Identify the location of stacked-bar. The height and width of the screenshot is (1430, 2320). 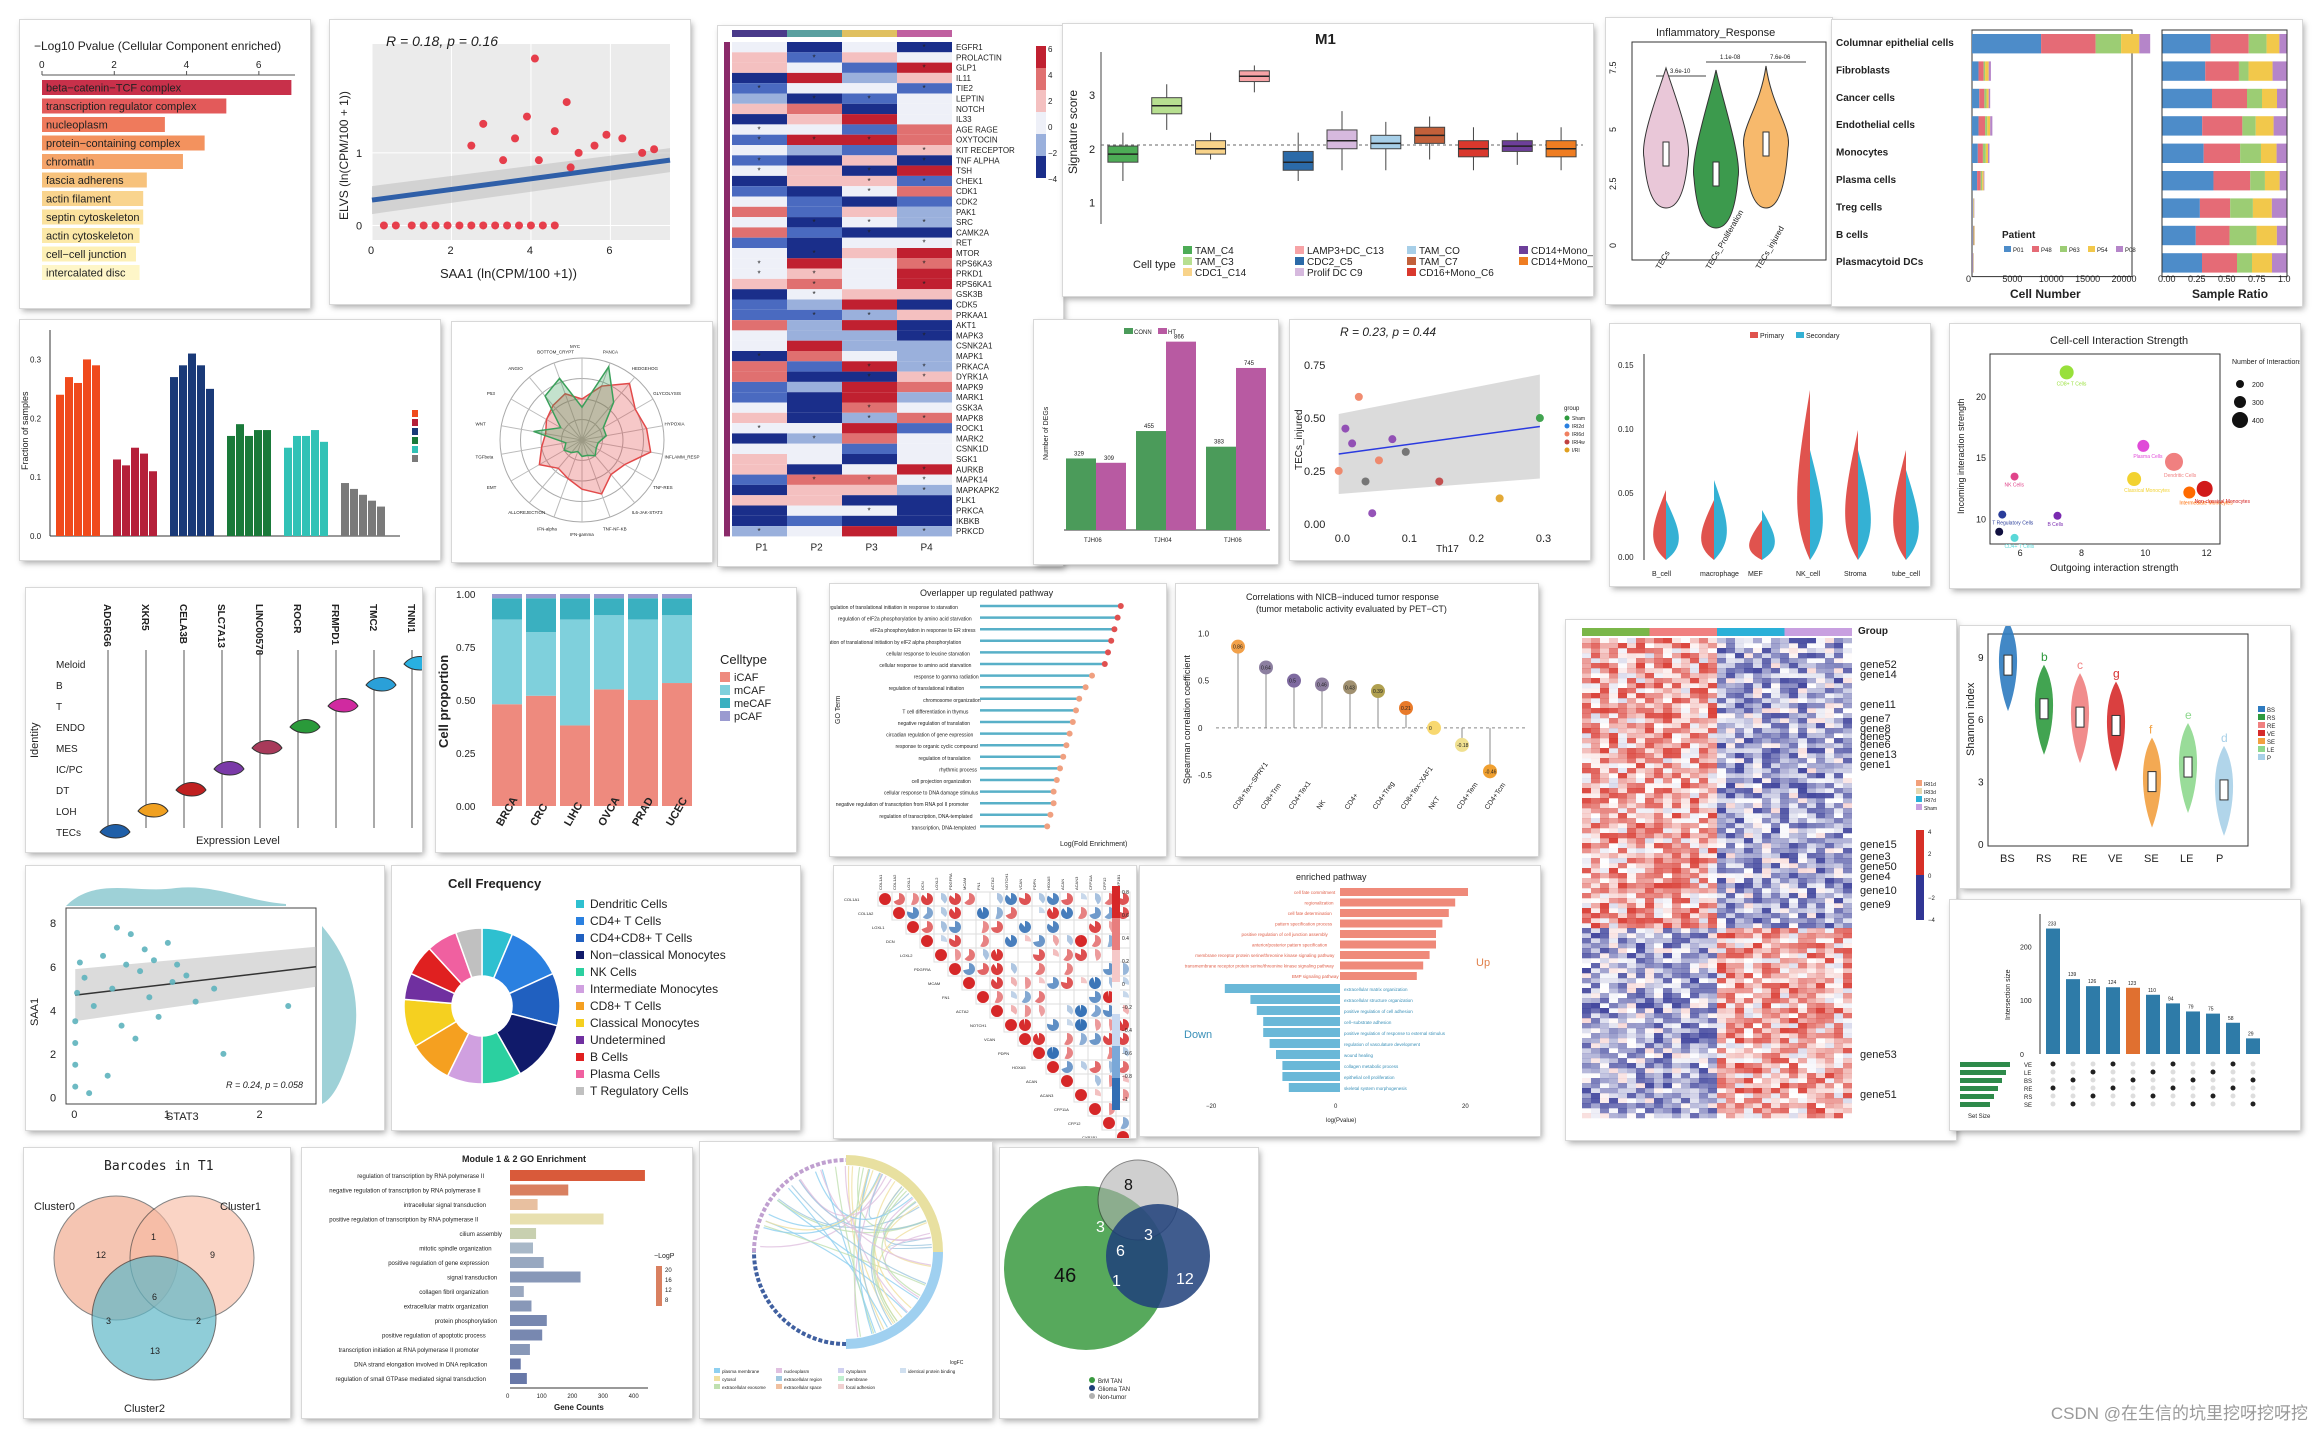
(1981, 71).